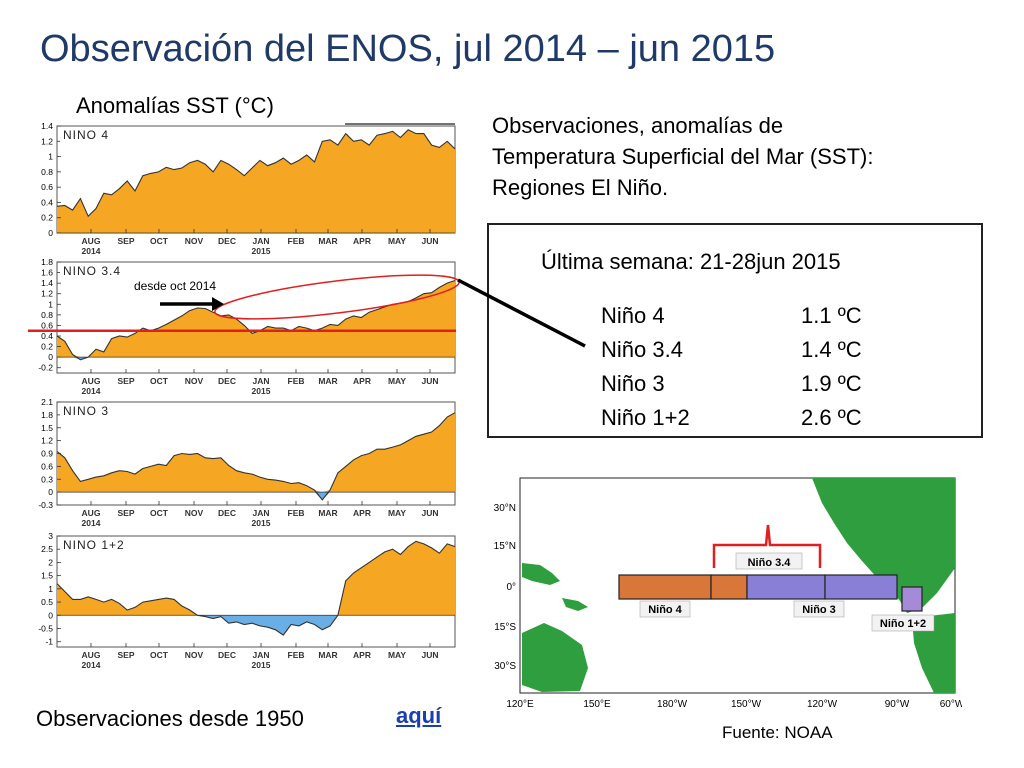 This screenshot has width=1024, height=768. Describe the element at coordinates (861, 587) in the screenshot. I see `nino3-box` at that location.